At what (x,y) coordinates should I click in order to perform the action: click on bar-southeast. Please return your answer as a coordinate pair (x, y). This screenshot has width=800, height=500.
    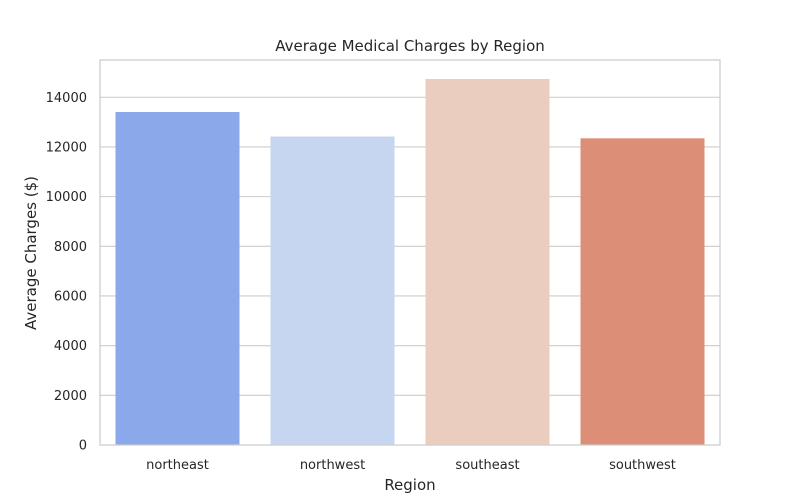
    Looking at the image, I should click on (487, 262).